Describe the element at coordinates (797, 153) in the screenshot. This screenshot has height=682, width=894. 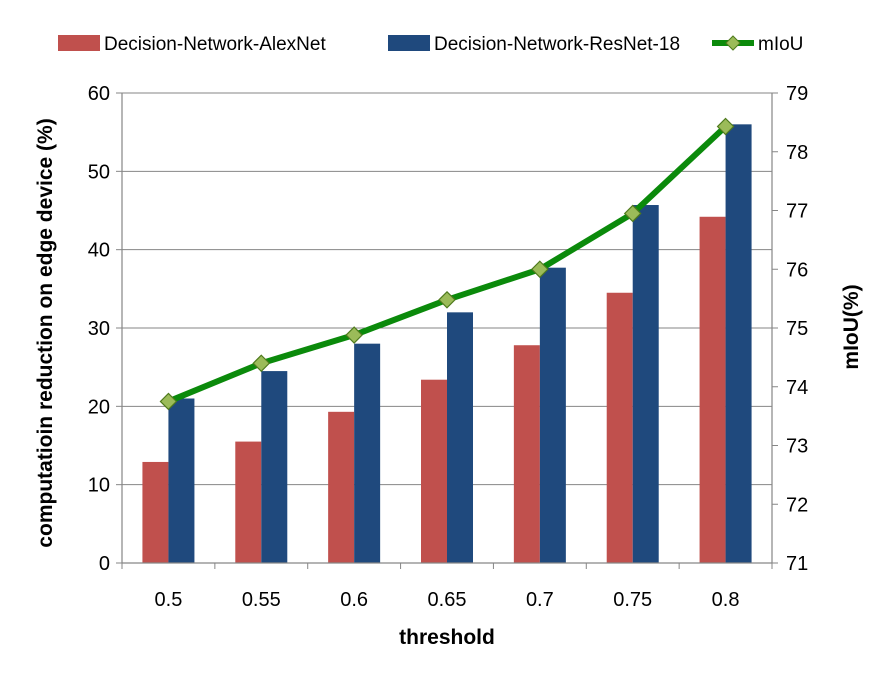
I see `y2-tick-label: 78` at that location.